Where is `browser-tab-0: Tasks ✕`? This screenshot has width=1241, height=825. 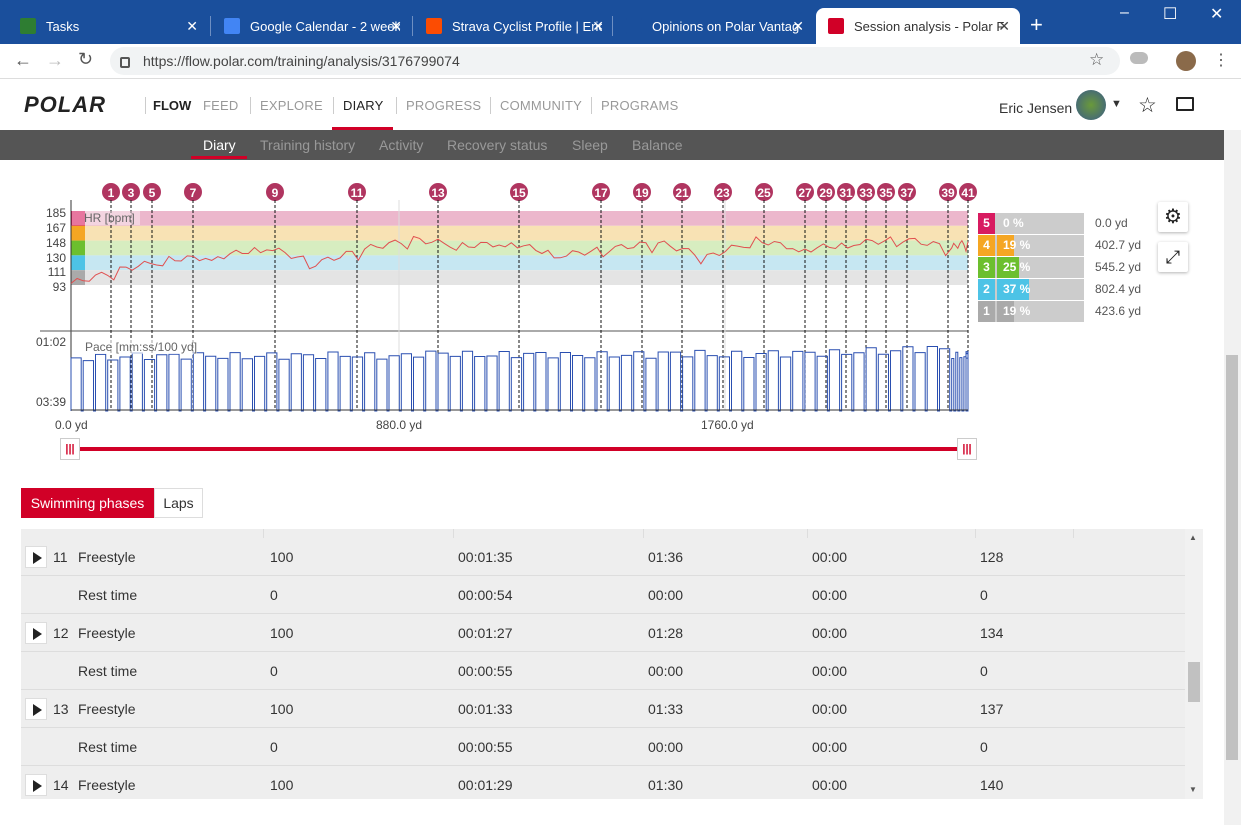
browser-tab-0: Tasks ✕ is located at coordinates (108, 26).